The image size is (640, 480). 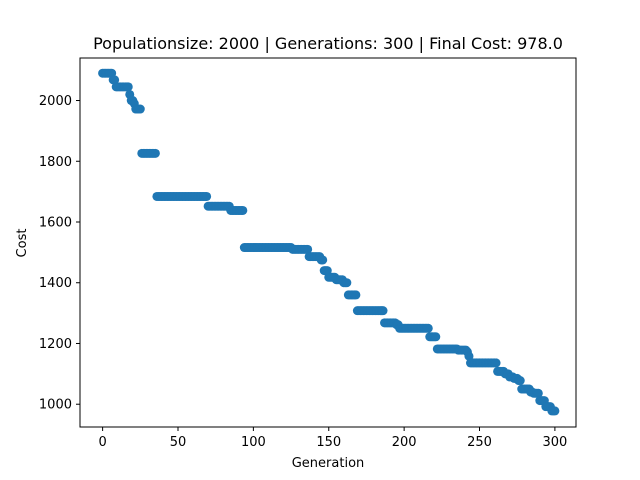 What do you see at coordinates (328, 442) in the screenshot?
I see `x-tick-label: 150` at bounding box center [328, 442].